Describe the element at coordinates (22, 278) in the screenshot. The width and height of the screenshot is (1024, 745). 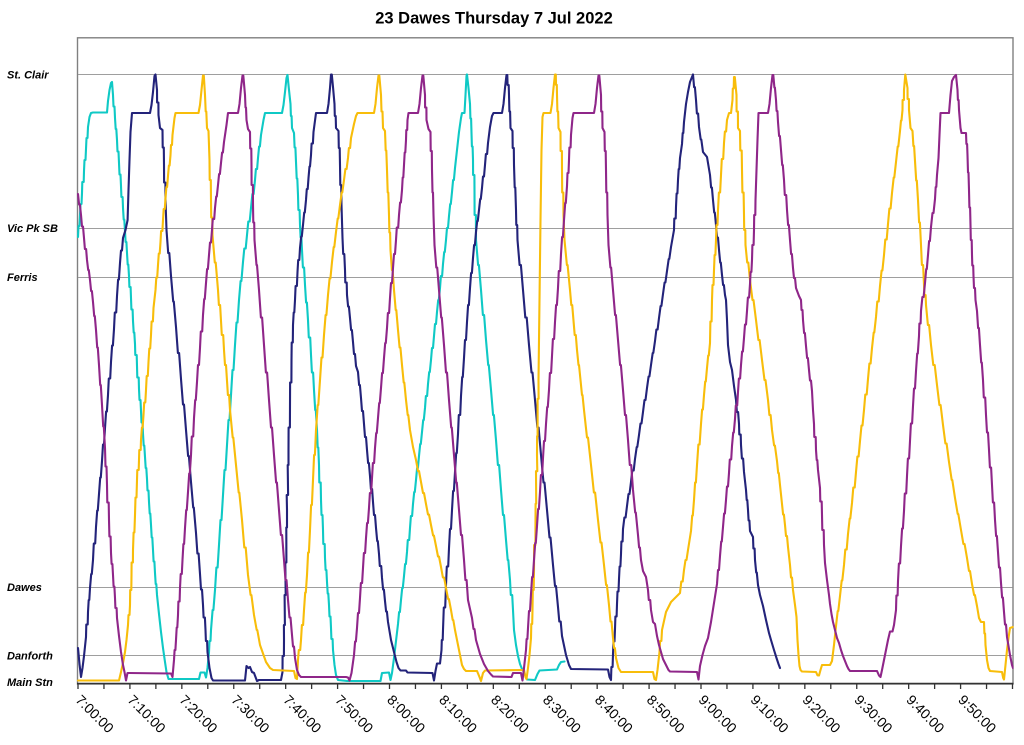
I see `svg-text: Ferris` at that location.